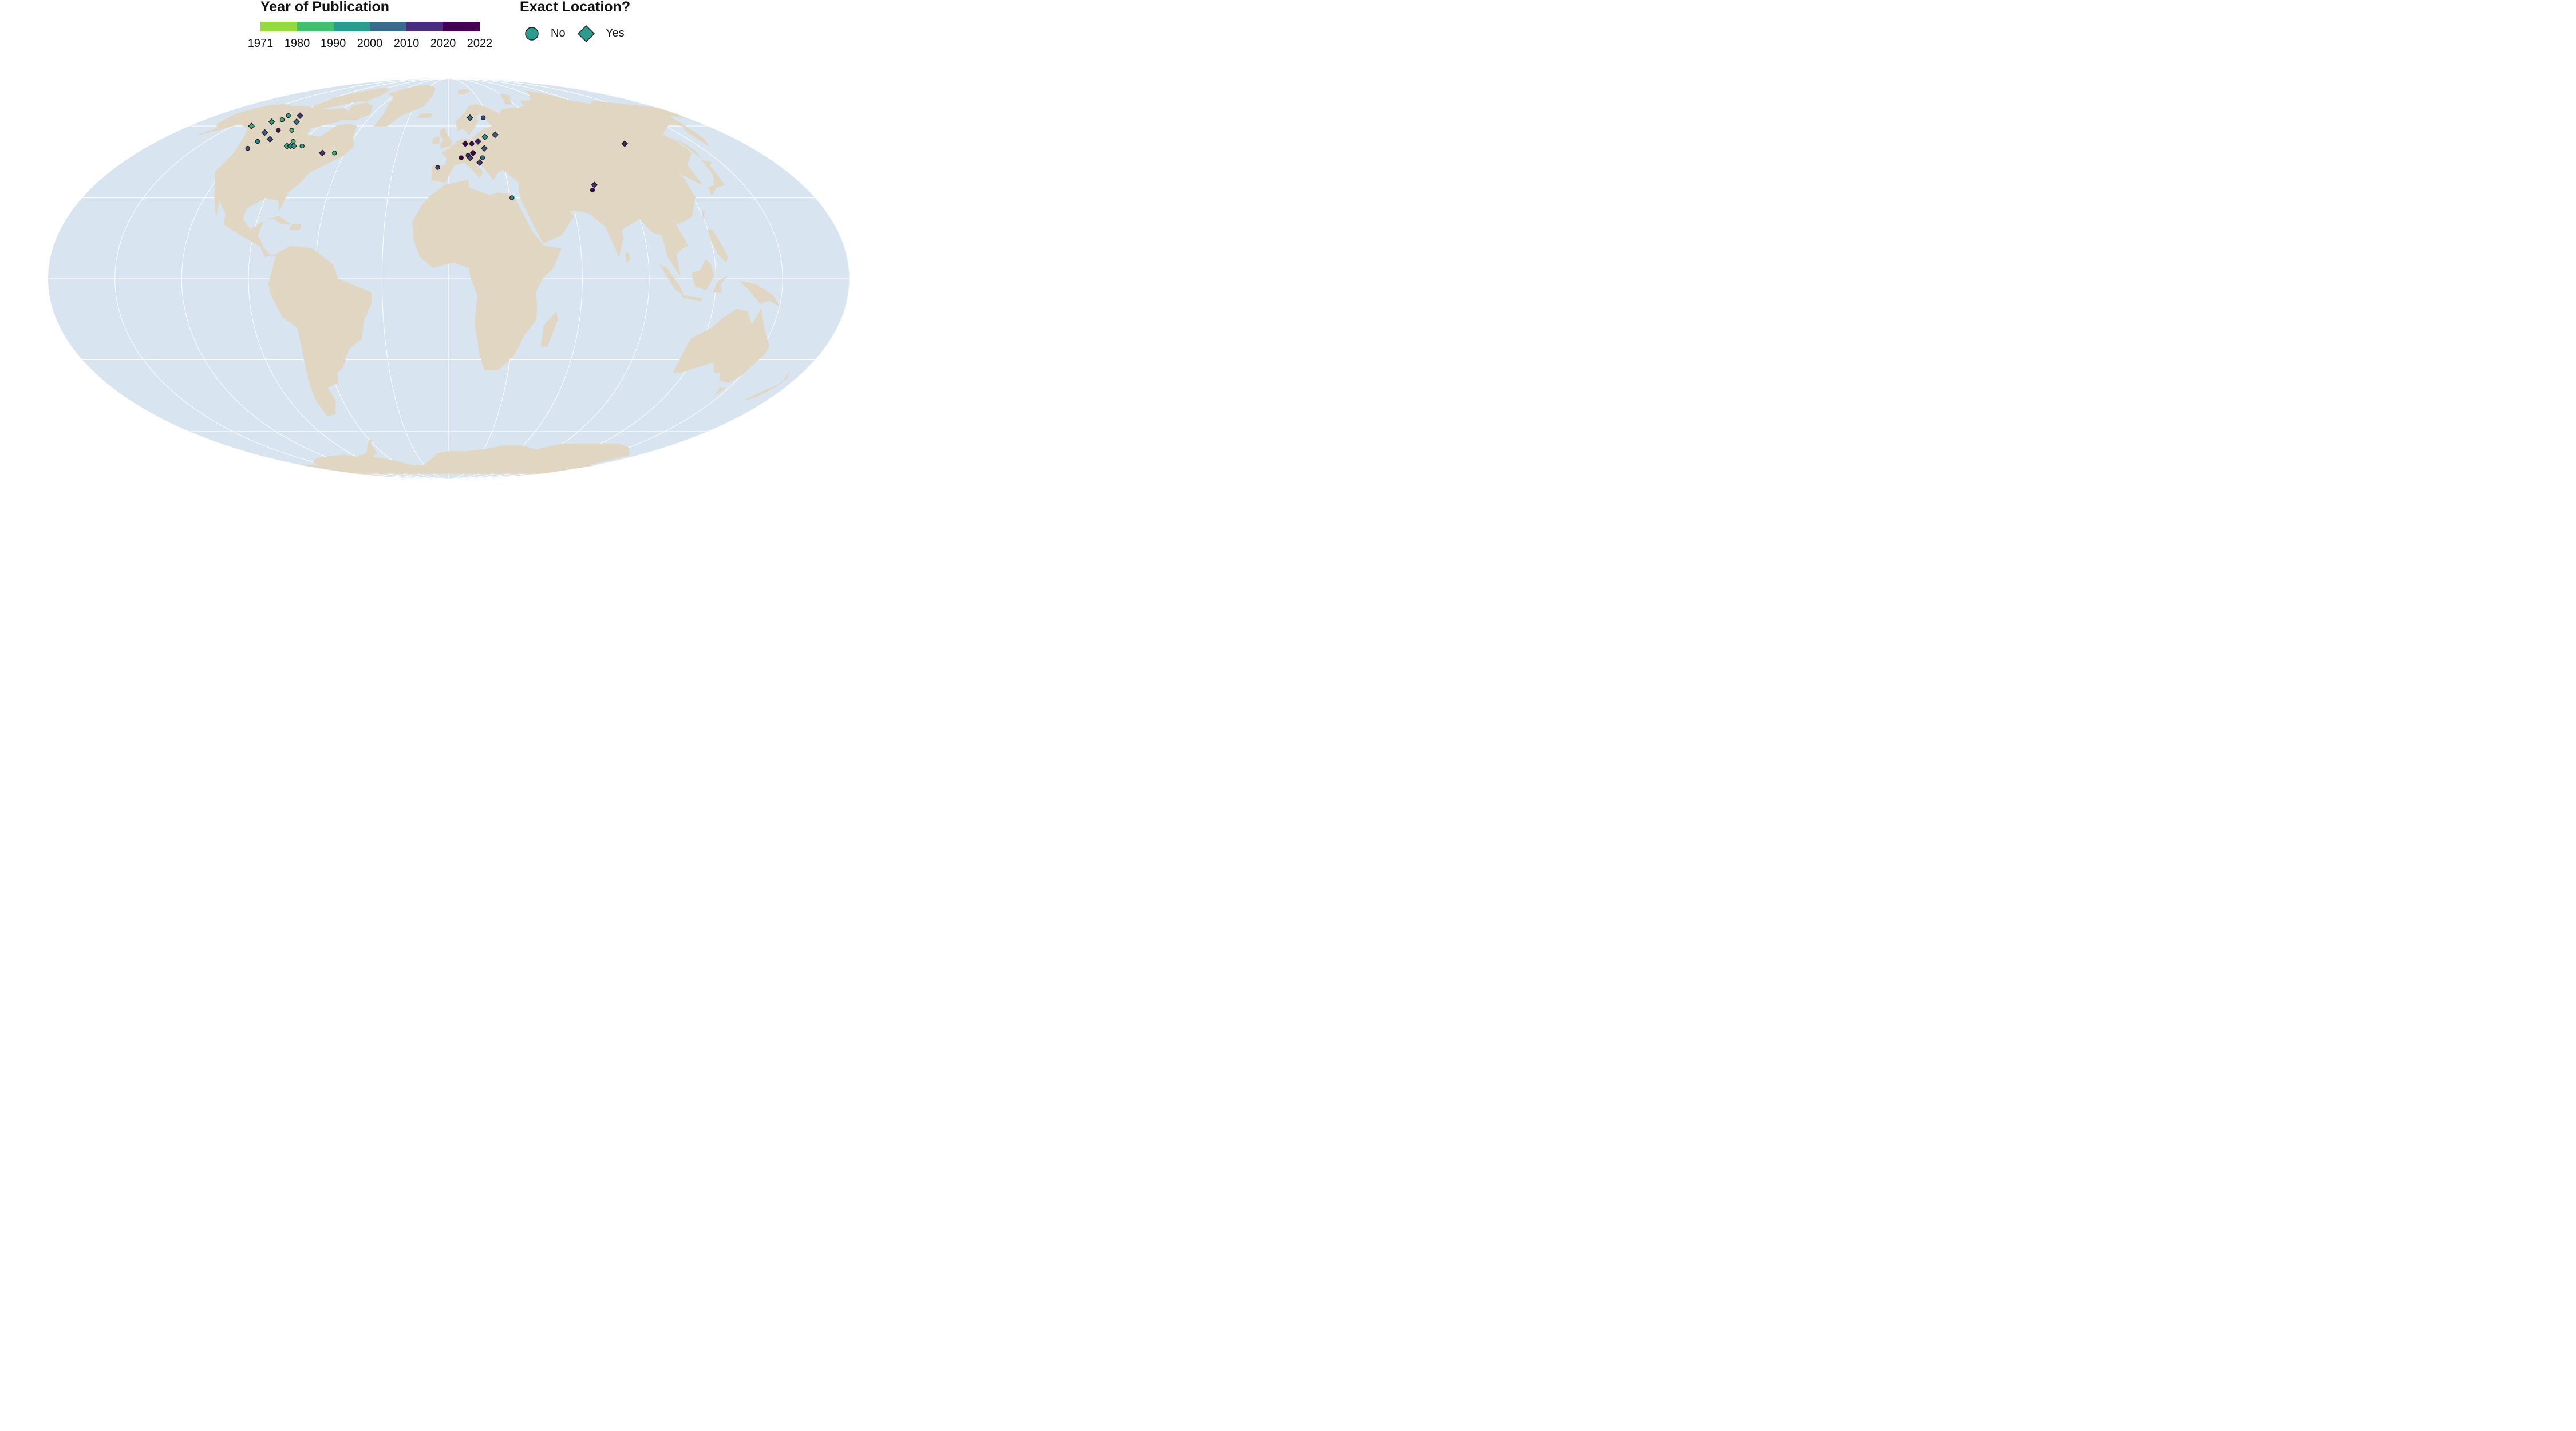 The image size is (2576, 1431). Describe the element at coordinates (575, 7) in the screenshot. I see `shape-legend-title: Exact Location?` at that location.